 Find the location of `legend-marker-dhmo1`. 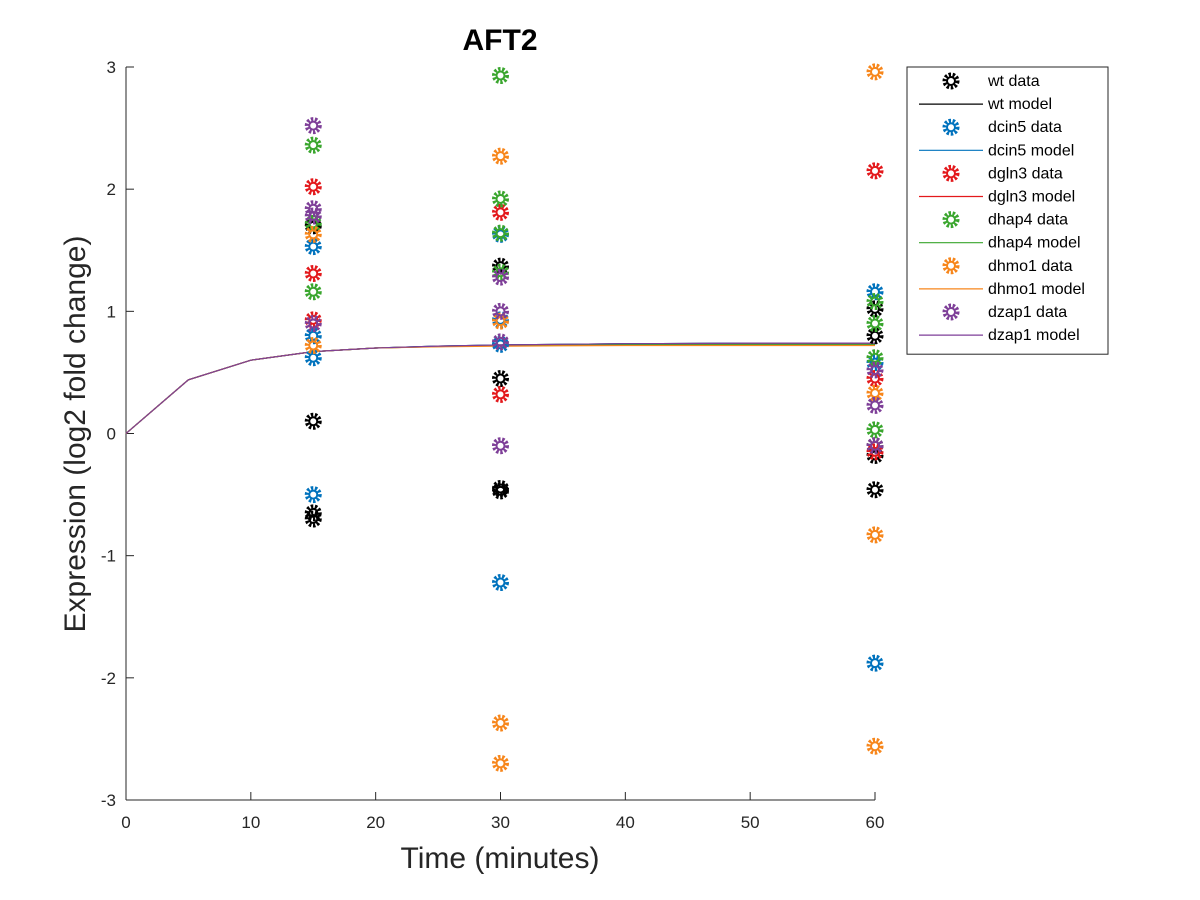

legend-marker-dhmo1 is located at coordinates (951, 266).